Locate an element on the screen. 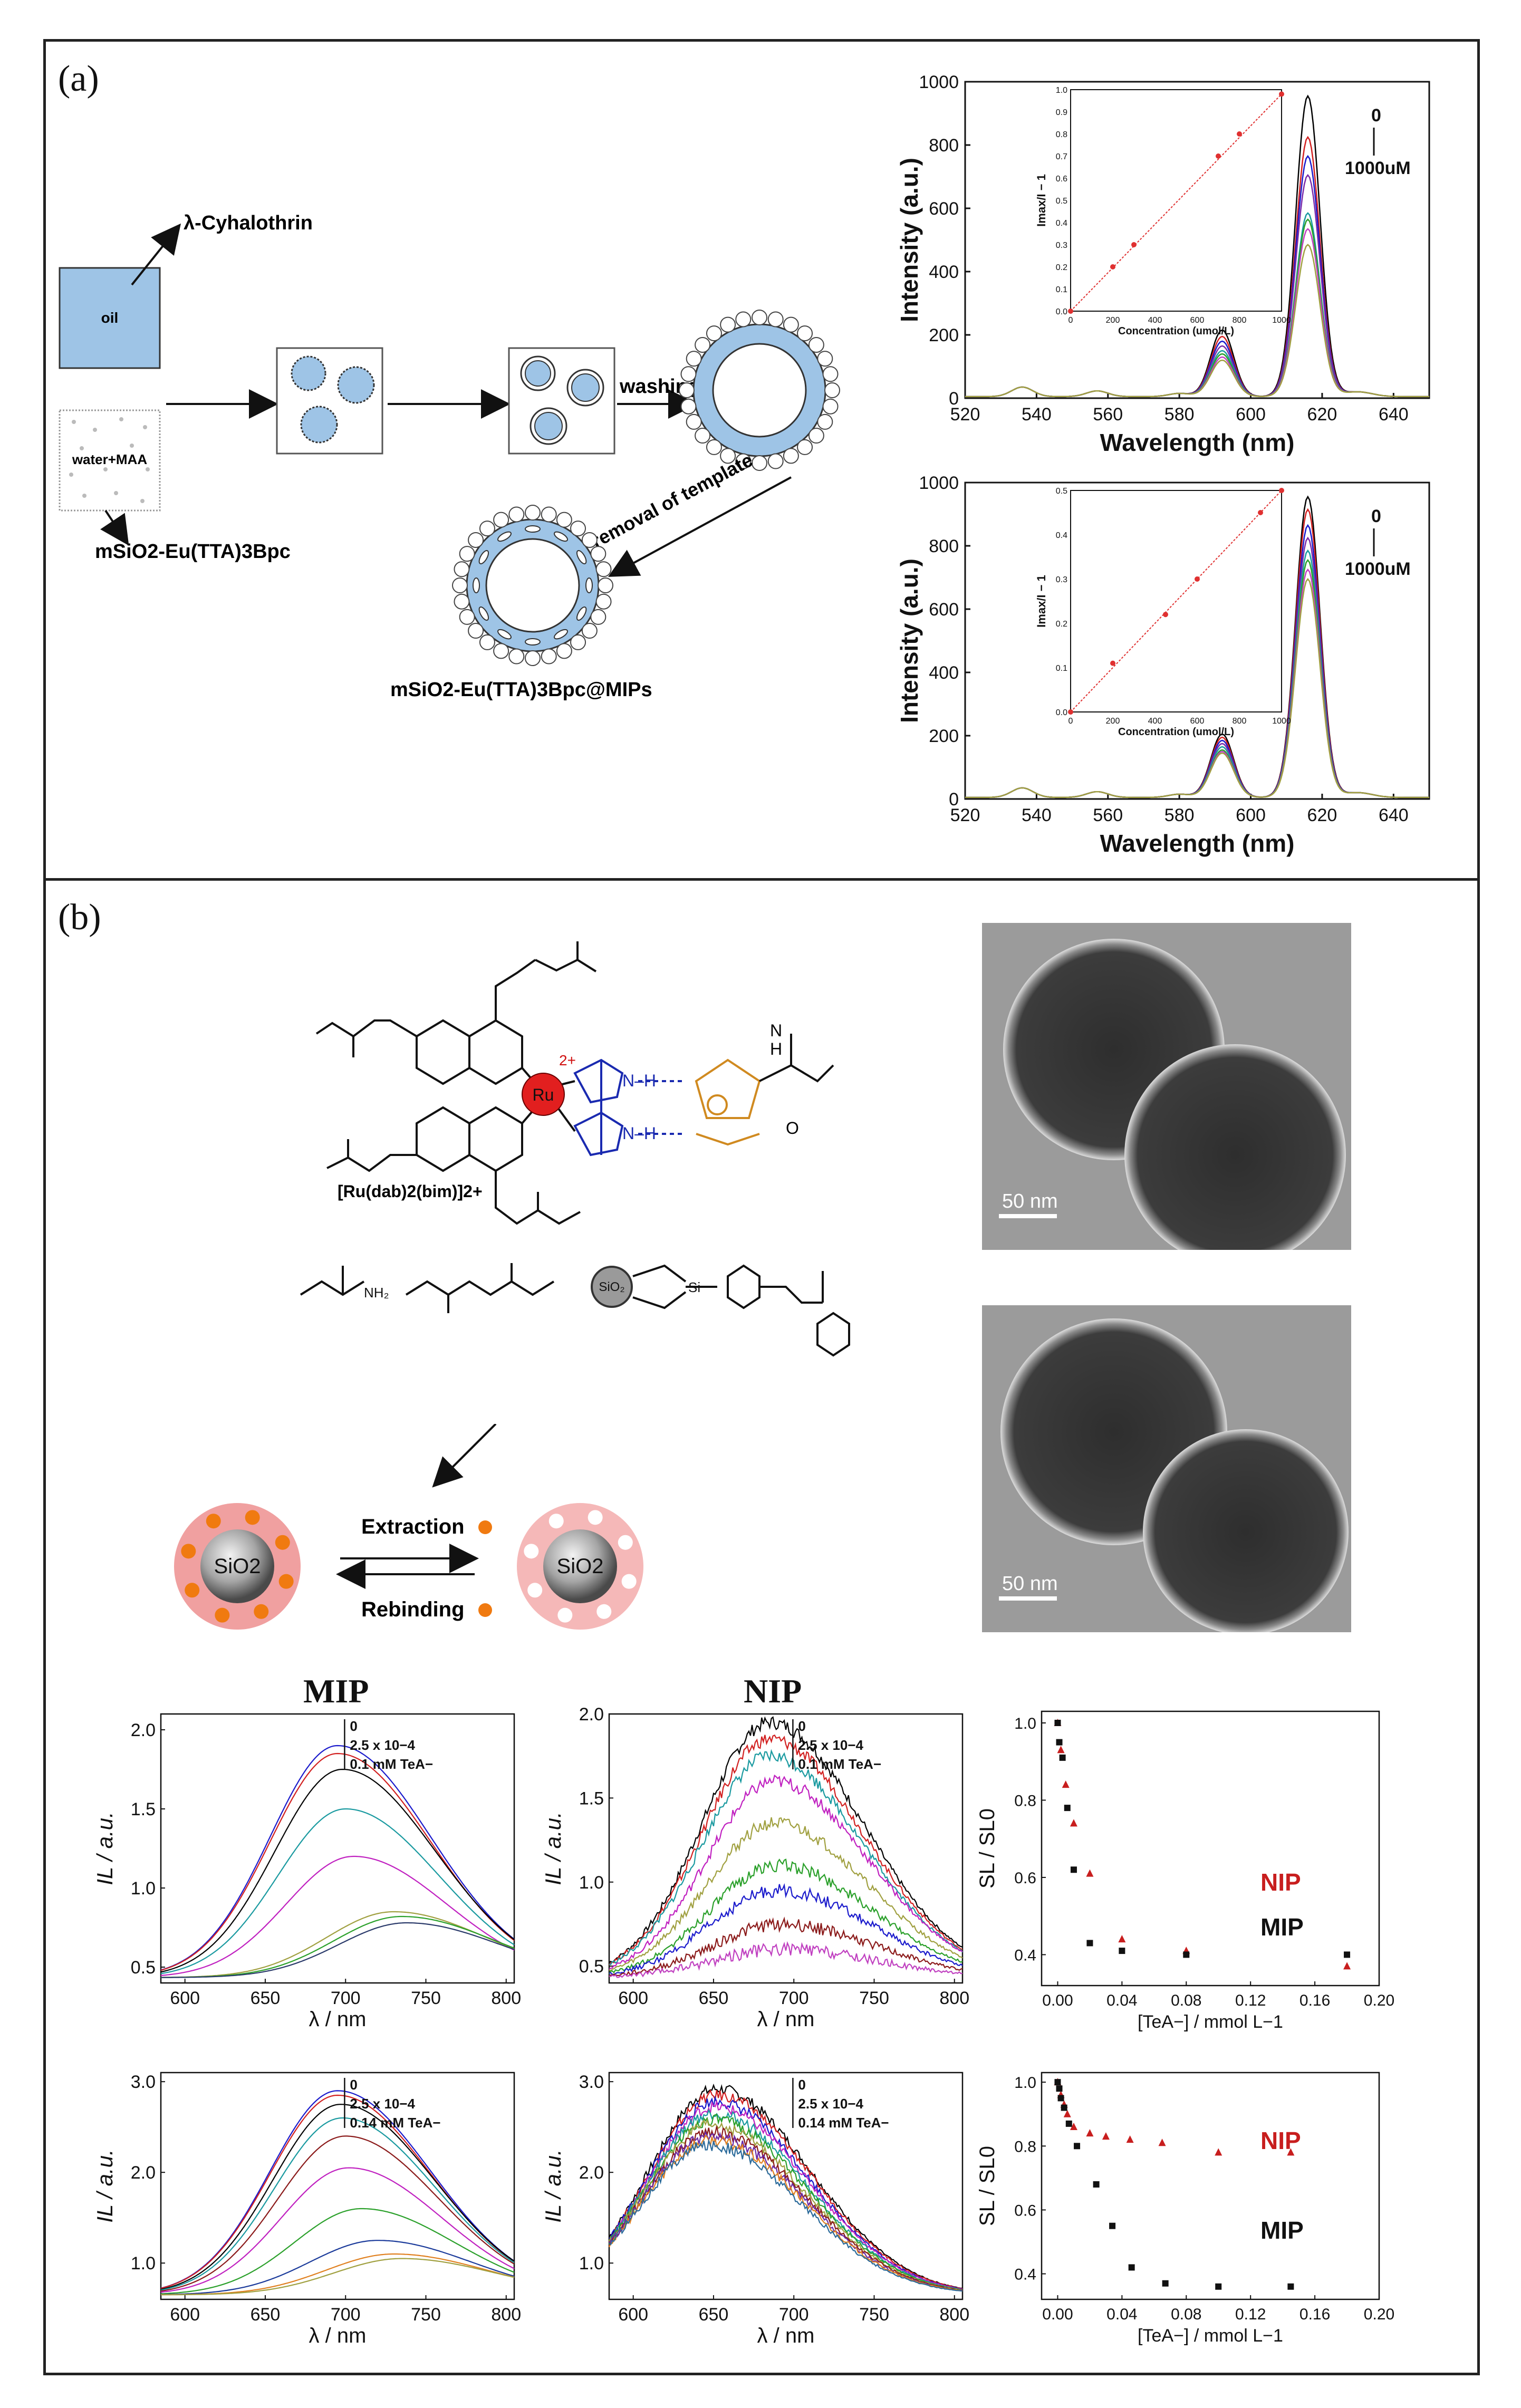 Image resolution: width=1521 pixels, height=2408 pixels. y-tick-label: 1.0 is located at coordinates (591, 2263).